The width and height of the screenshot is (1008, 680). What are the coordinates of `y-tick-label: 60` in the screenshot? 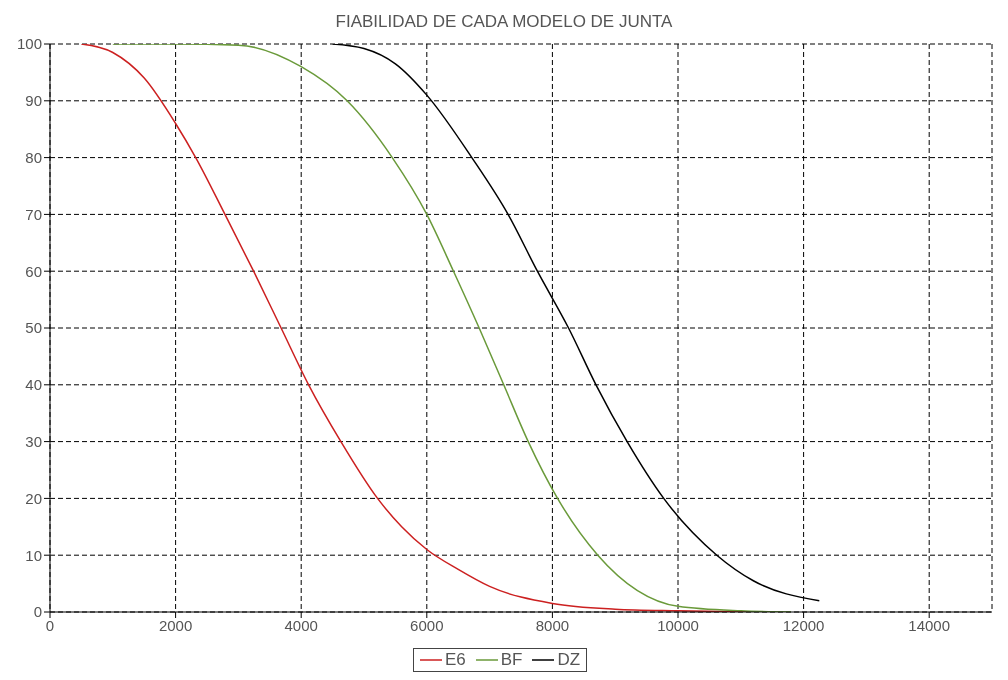 It's located at (33, 271).